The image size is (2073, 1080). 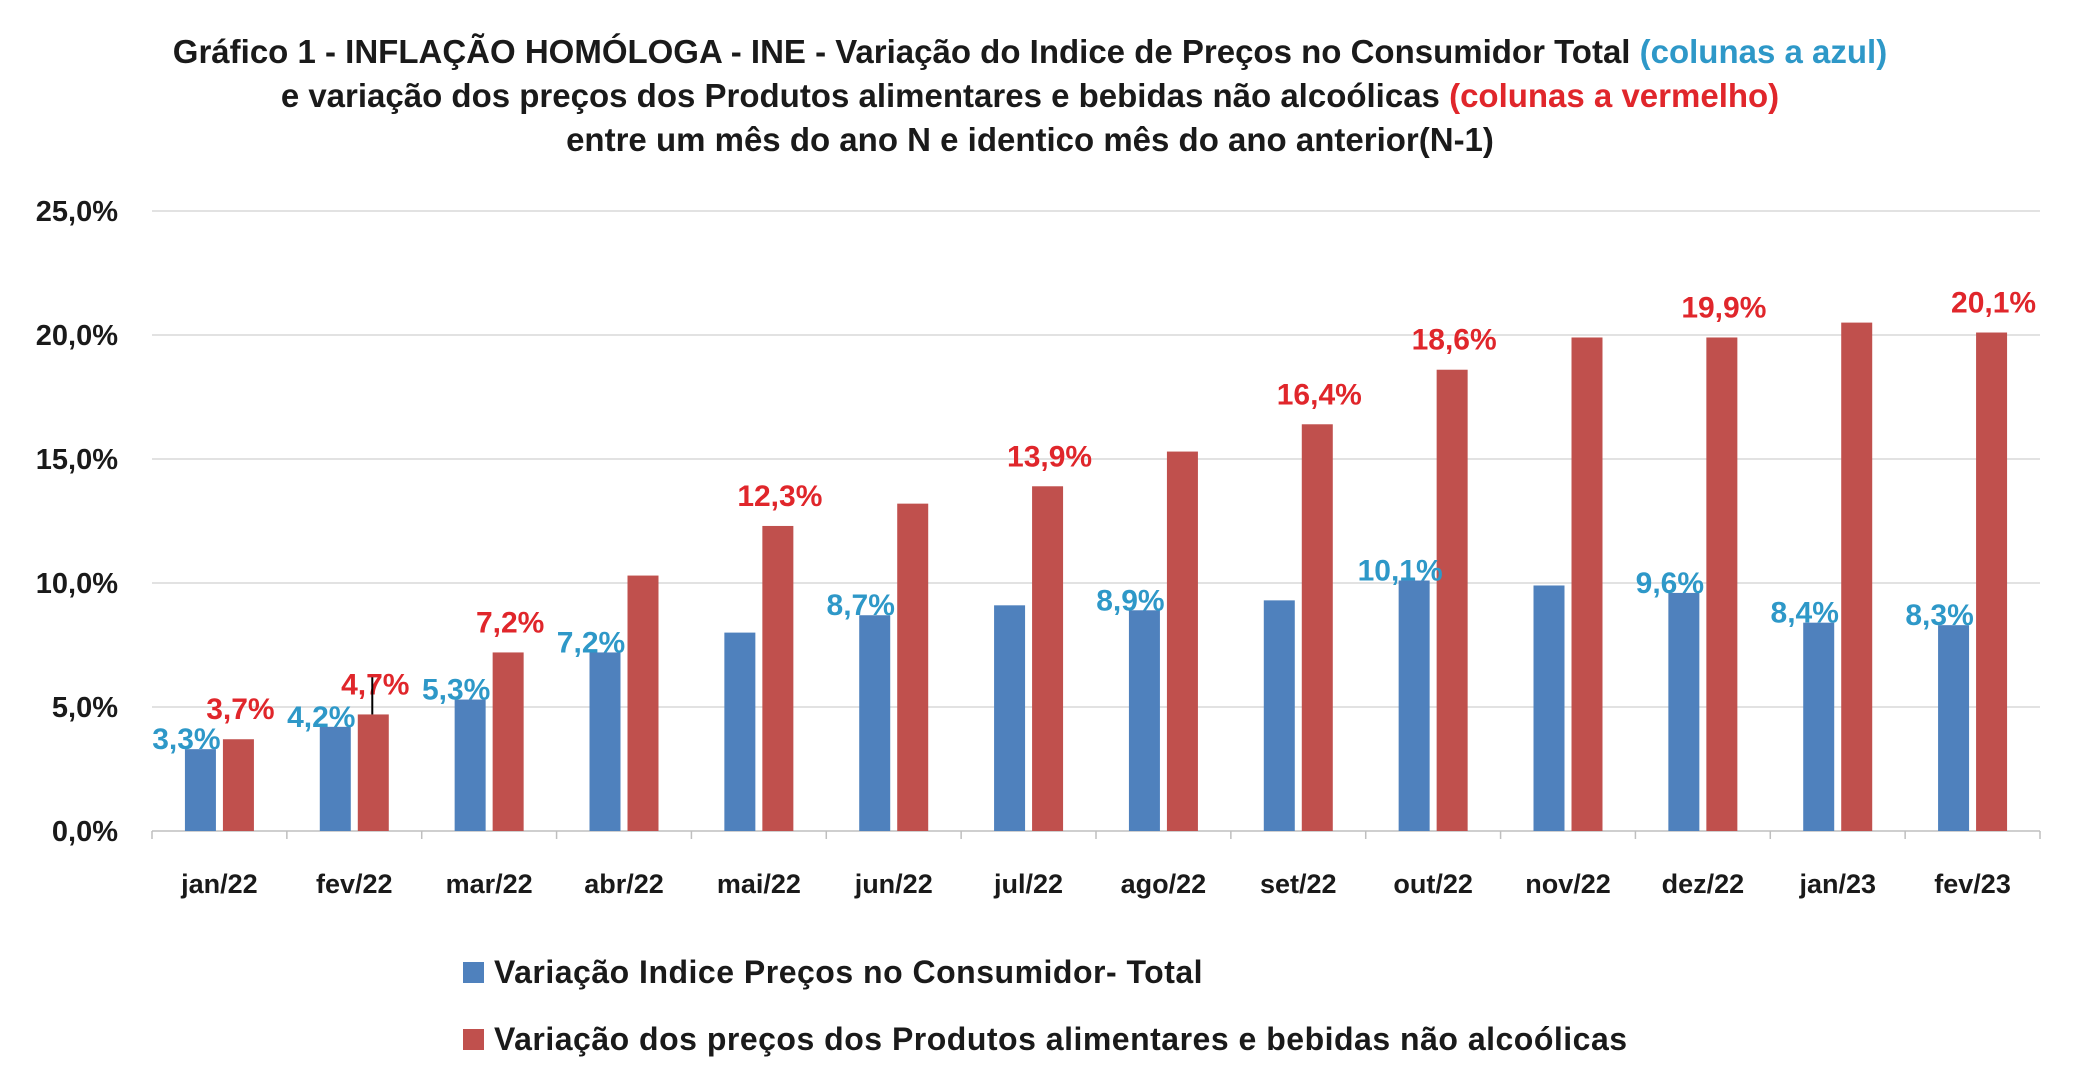 What do you see at coordinates (861, 605) in the screenshot?
I see `data-label-cpi: 8,7%` at bounding box center [861, 605].